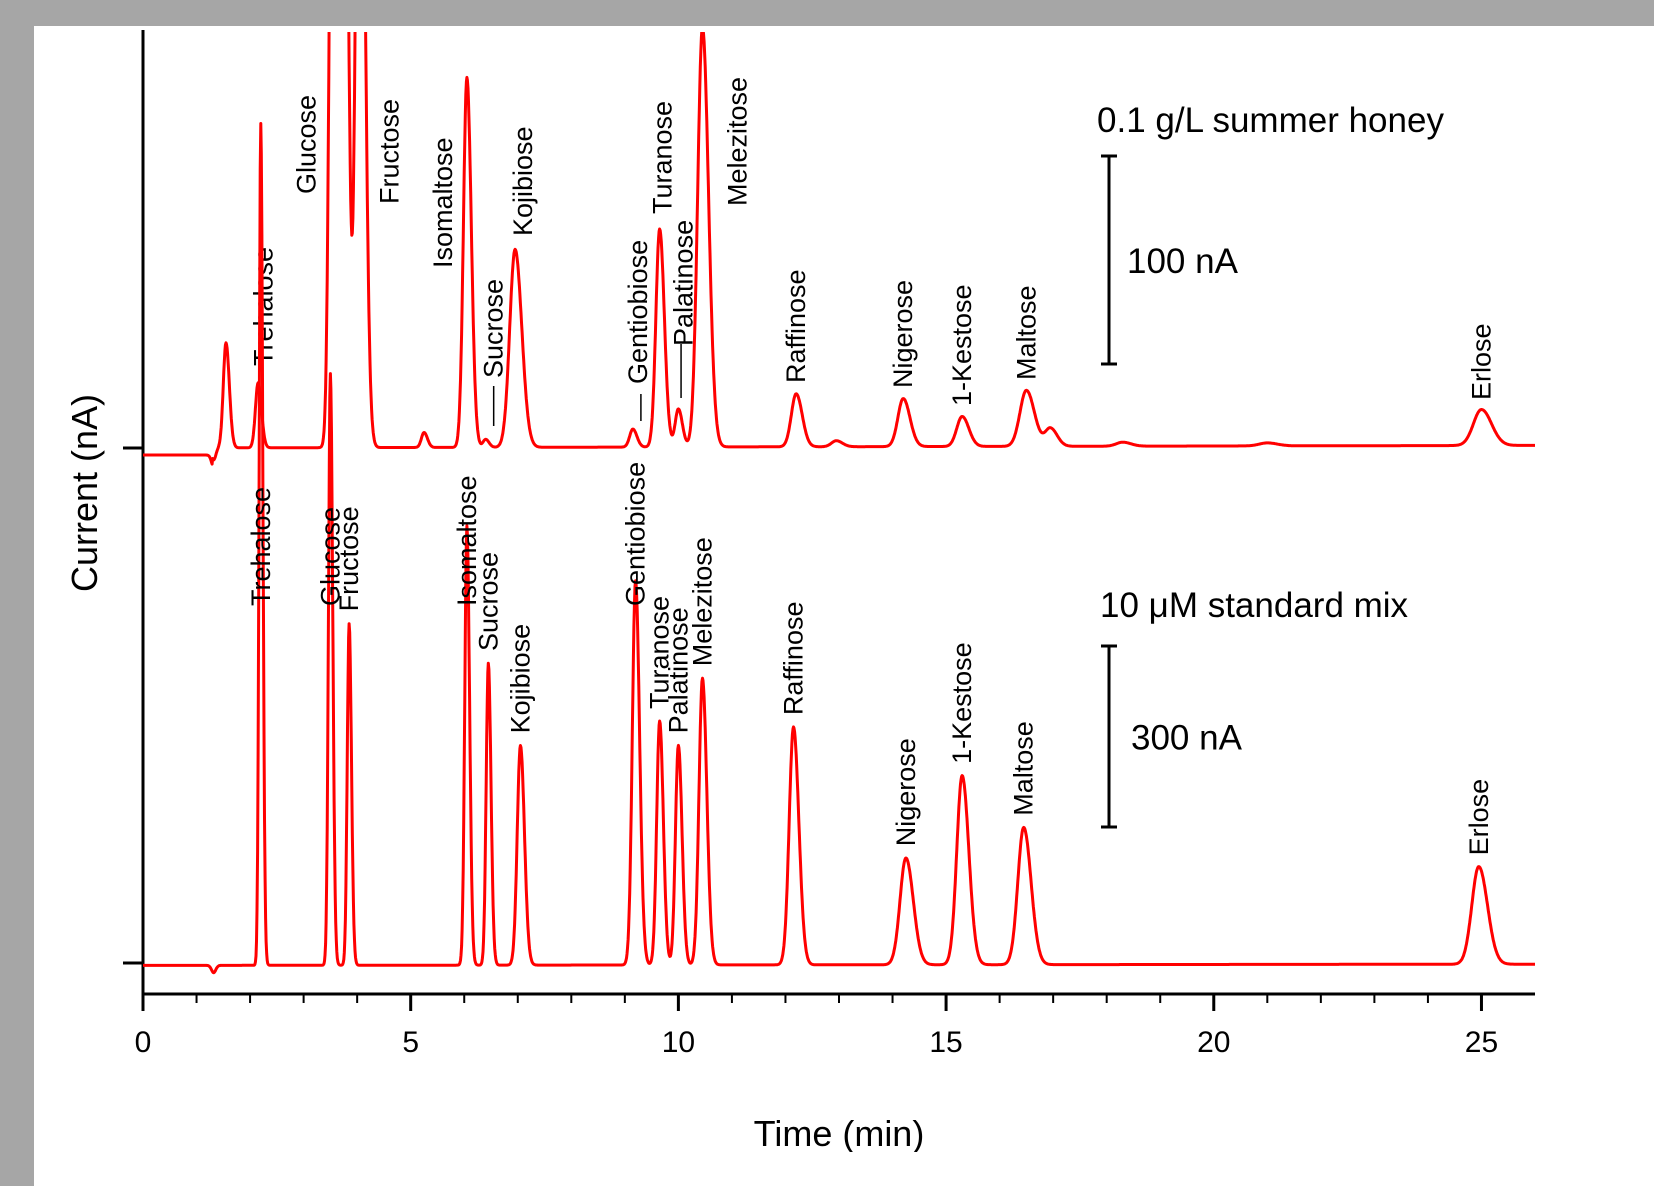  What do you see at coordinates (1254, 605) in the screenshot?
I see `panel-title: 10 μM standard mix` at bounding box center [1254, 605].